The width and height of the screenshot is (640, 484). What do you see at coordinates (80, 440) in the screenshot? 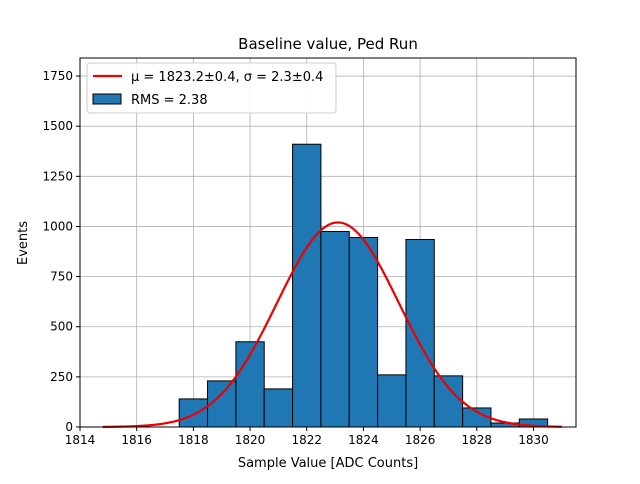
I see `x-tick-label: 1814` at bounding box center [80, 440].